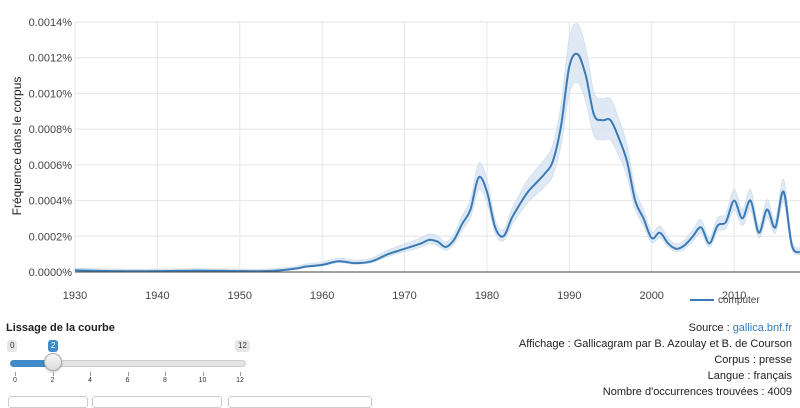  Describe the element at coordinates (17, 146) in the screenshot. I see `y-axis-title: Fréquence dans le corpus` at that location.